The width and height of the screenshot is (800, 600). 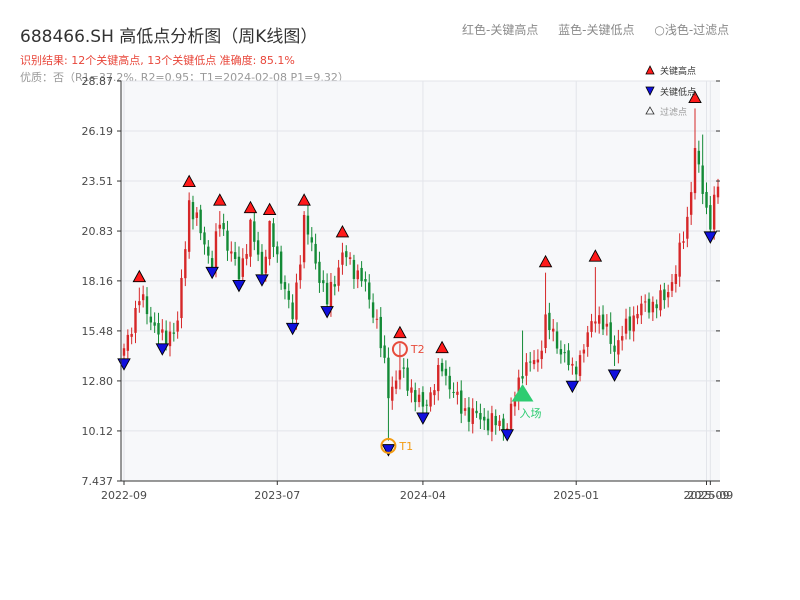 What do you see at coordinates (650, 70) in the screenshot?
I see `legend-high-icon` at bounding box center [650, 70].